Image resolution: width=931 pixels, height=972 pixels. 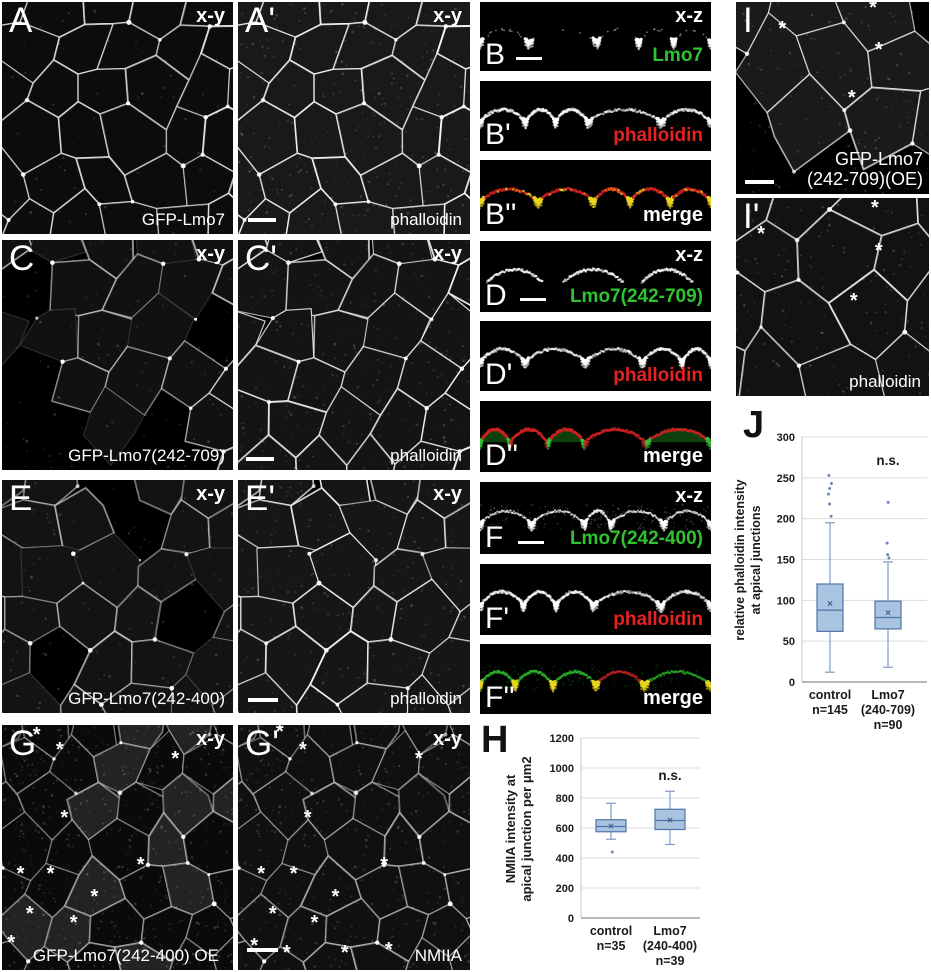 I want to click on panel-label: B', so click(x=498, y=134).